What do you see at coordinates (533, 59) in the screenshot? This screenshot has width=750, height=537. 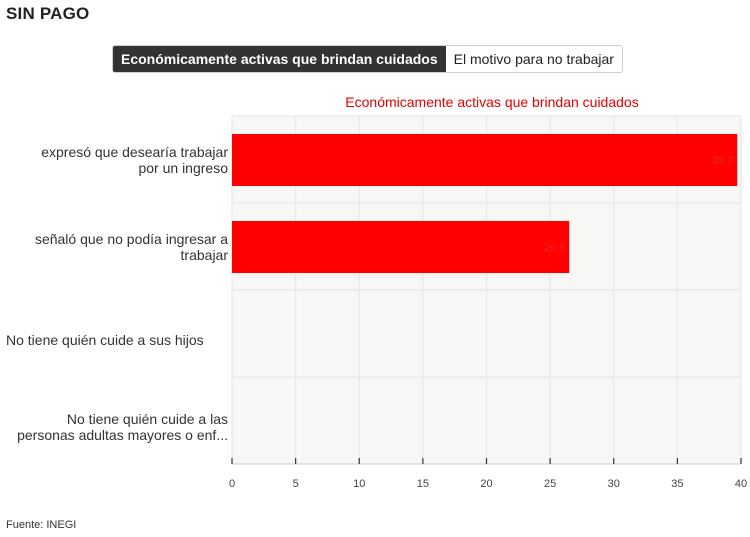 I see `tab-motivo-no-trabajar: El motivo para no trabajar` at bounding box center [533, 59].